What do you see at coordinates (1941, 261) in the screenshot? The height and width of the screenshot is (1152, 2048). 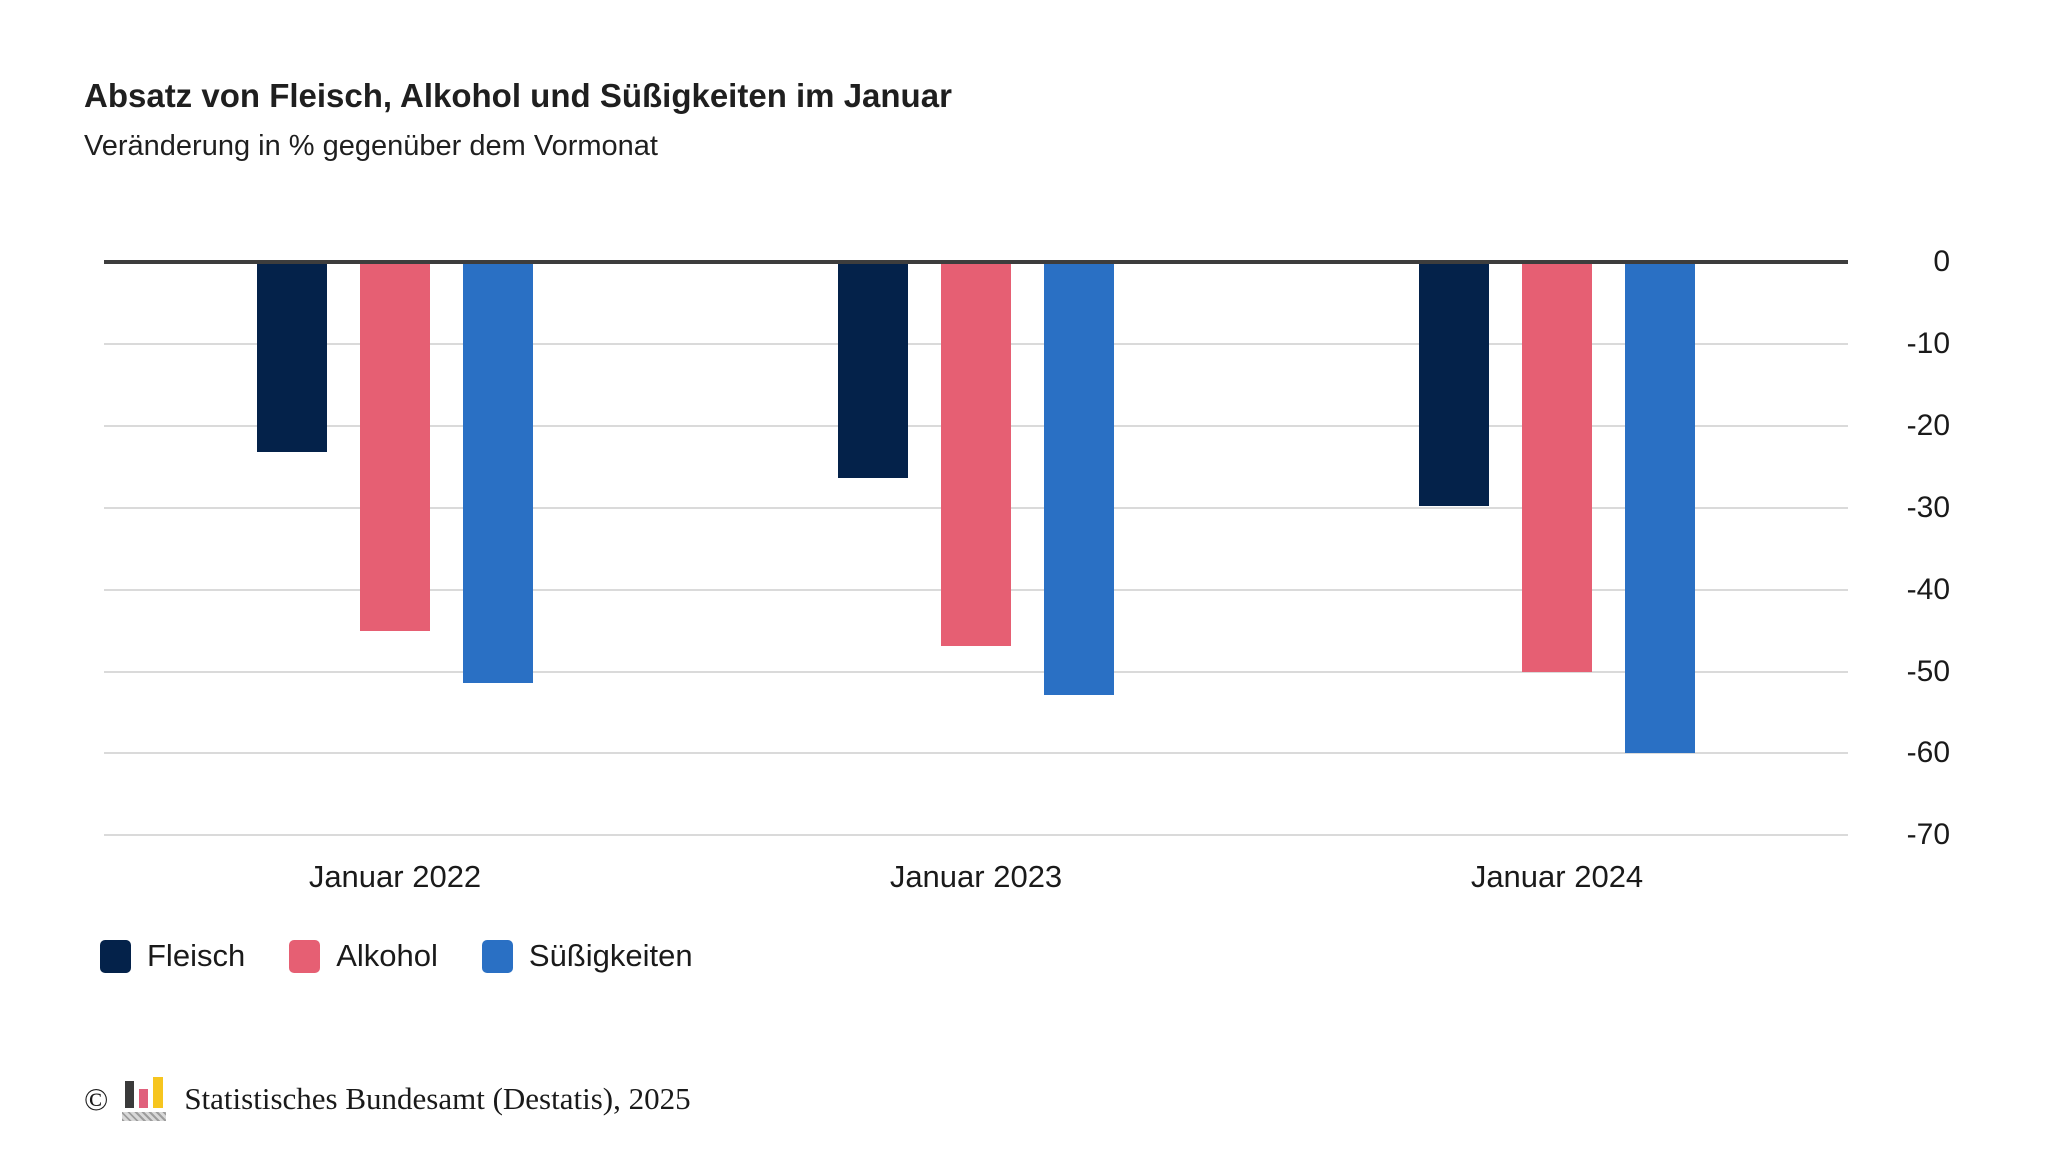 I see `y-axis-tick-label: 0` at bounding box center [1941, 261].